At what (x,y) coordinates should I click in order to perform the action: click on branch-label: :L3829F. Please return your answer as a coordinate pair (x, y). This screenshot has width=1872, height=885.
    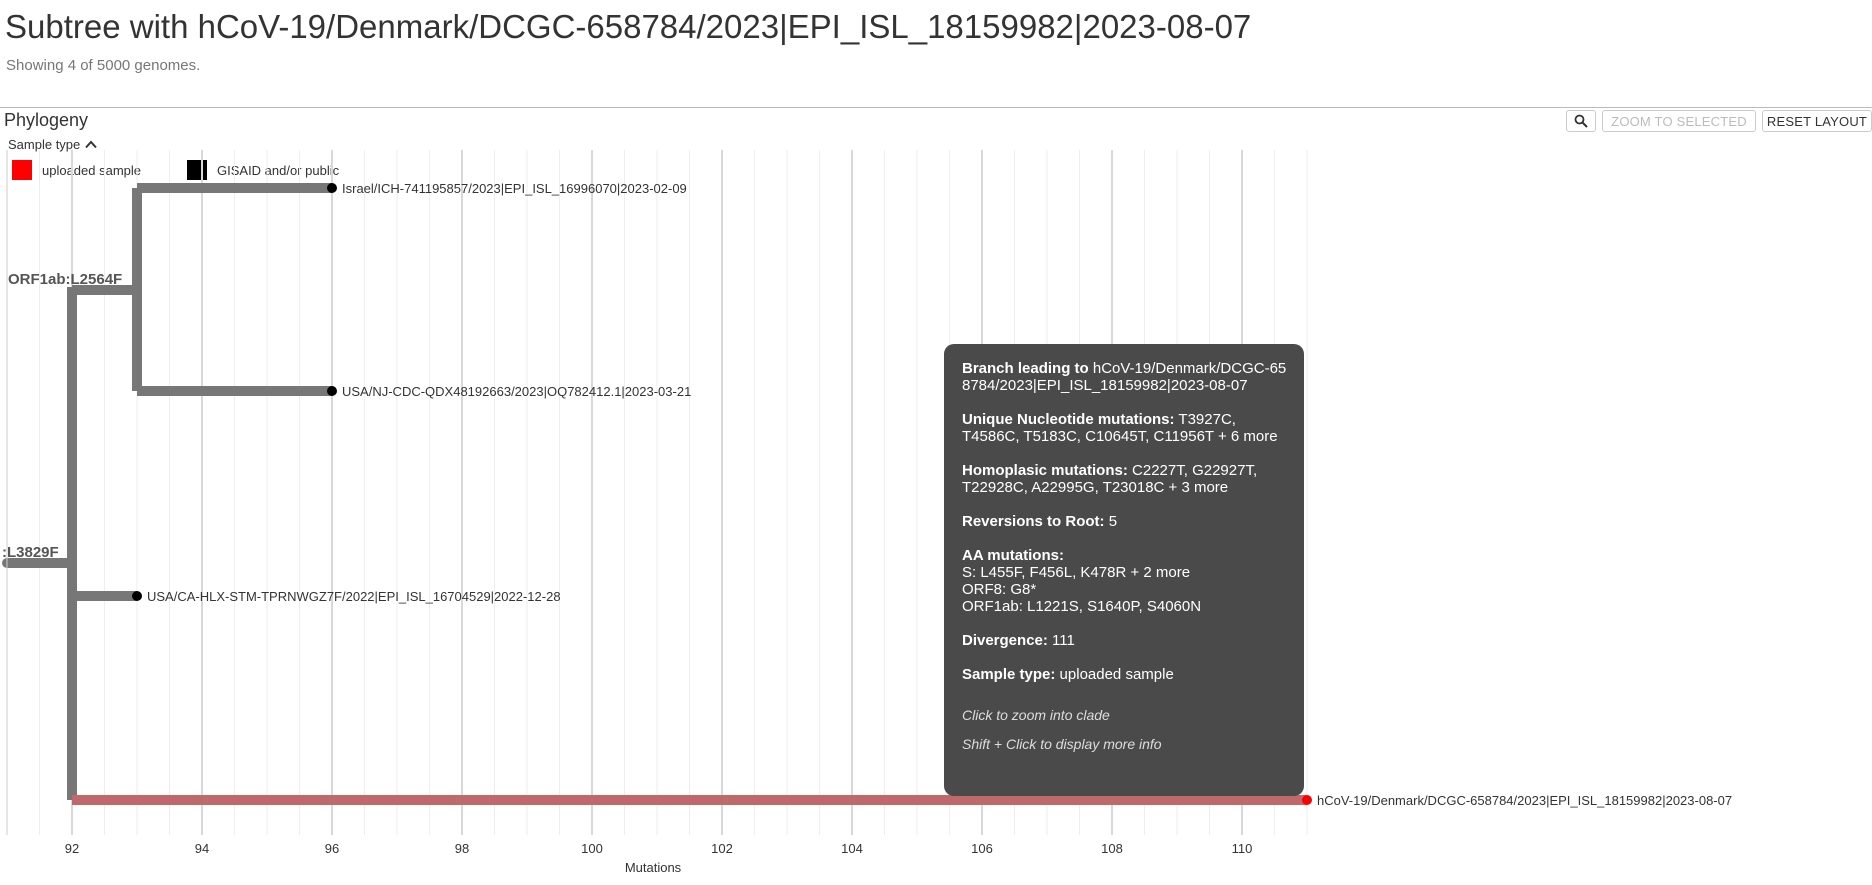
    Looking at the image, I should click on (30, 552).